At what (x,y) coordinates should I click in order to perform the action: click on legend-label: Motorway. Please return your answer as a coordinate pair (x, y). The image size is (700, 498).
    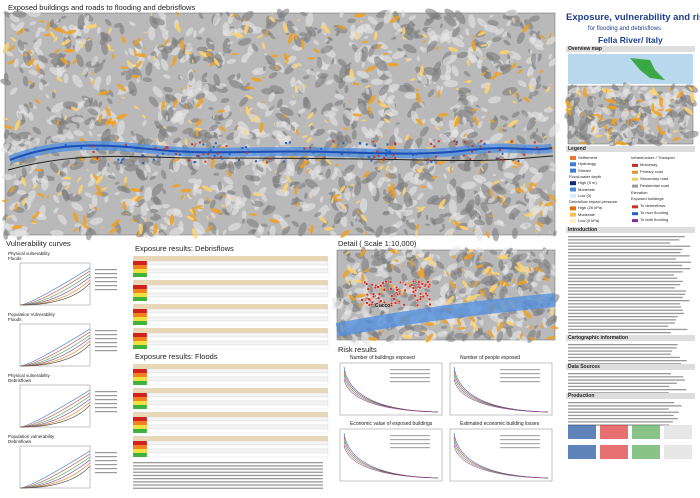
    Looking at the image, I should click on (649, 164).